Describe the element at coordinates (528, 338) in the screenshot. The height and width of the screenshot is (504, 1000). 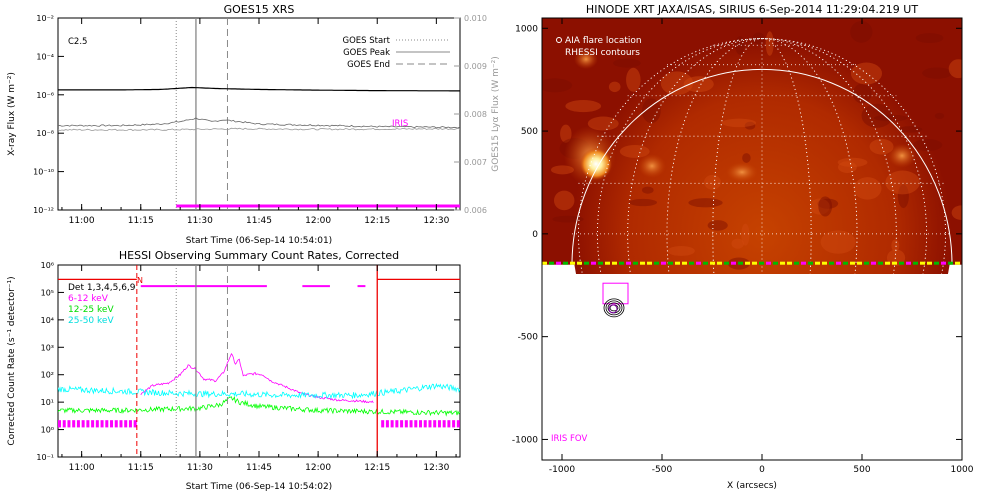
I see `xrt-ytick-label-1: -500` at that location.